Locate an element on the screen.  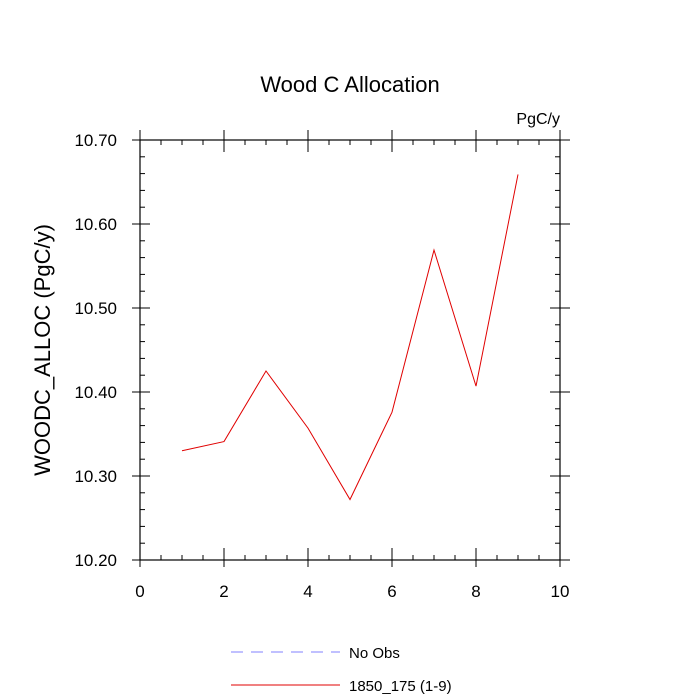
x-tick-label: 0 is located at coordinates (139, 591).